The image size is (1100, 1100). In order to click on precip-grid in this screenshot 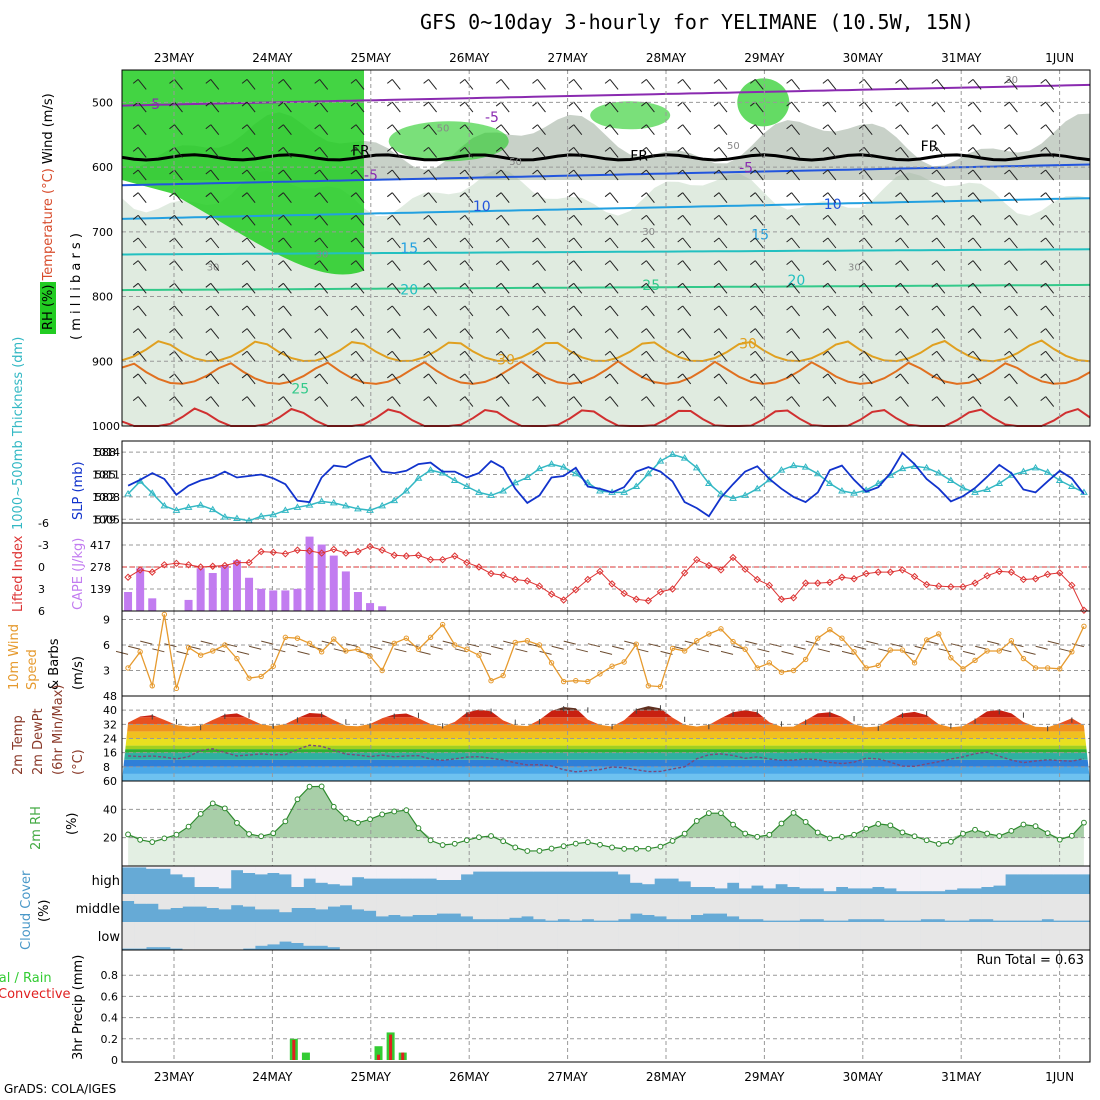, I will do `click(606, 1006)`.